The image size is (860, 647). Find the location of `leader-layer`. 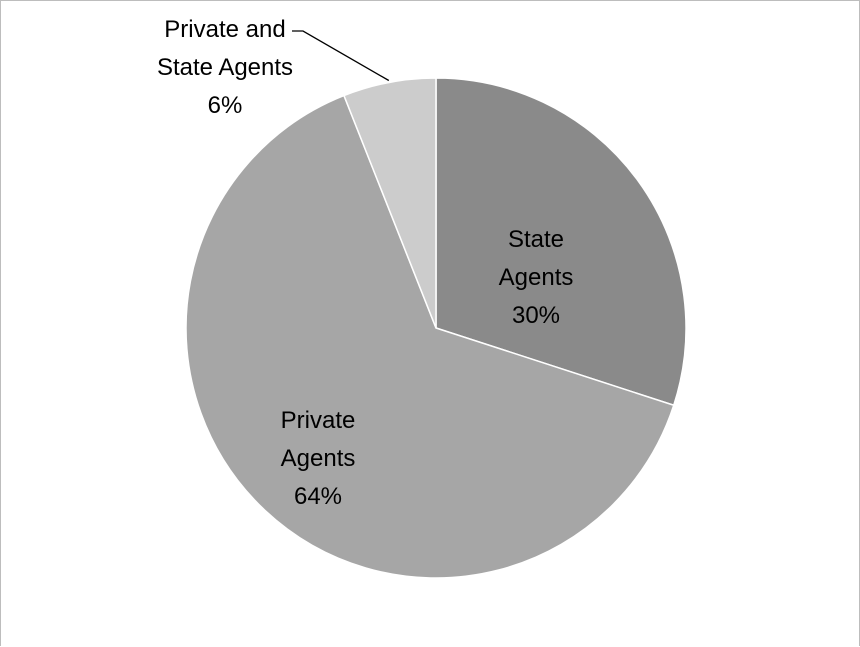

leader-layer is located at coordinates (341, 56).